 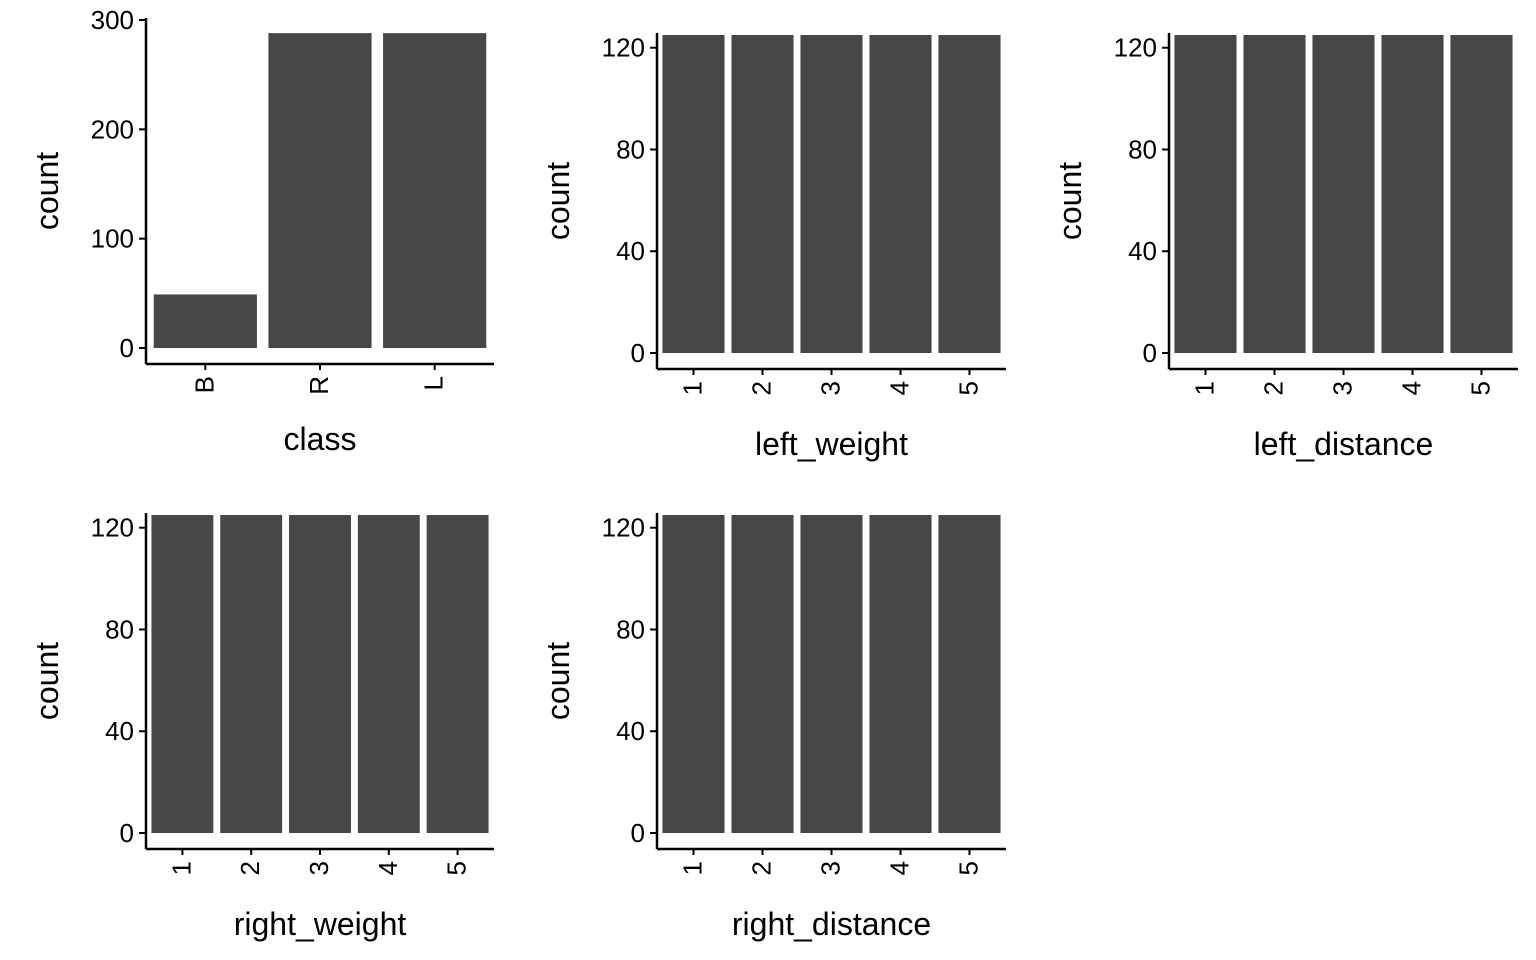 I want to click on x-axis-title: right_distance, so click(x=831, y=924).